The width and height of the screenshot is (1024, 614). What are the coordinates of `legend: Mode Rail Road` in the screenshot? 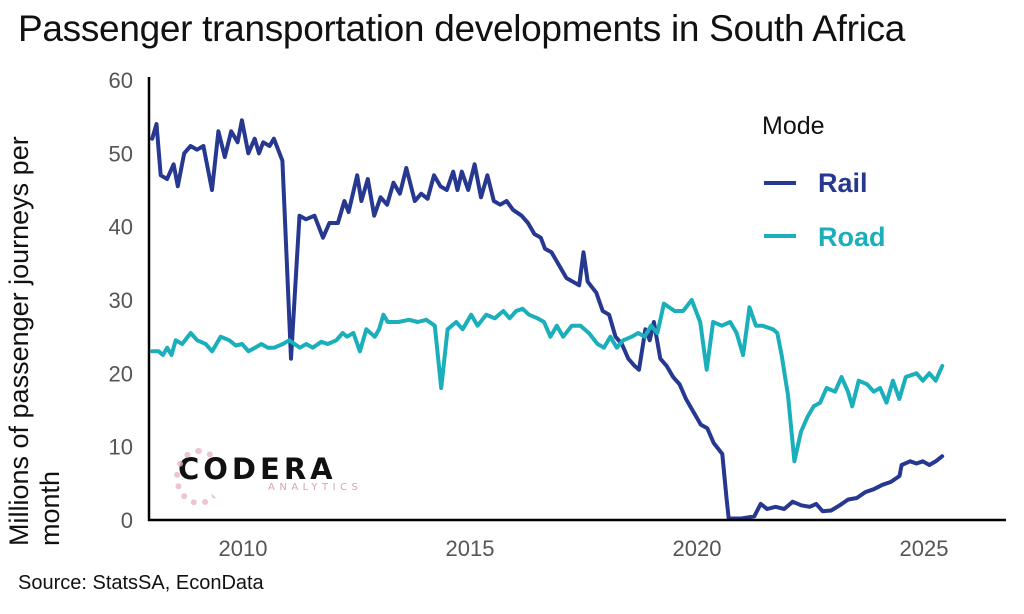 It's located at (824, 182).